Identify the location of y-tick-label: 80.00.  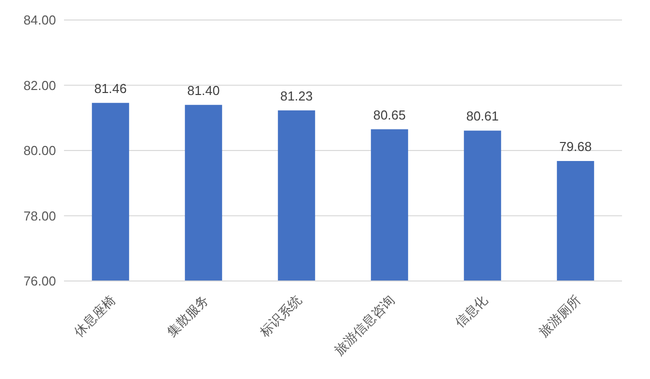
(39, 150).